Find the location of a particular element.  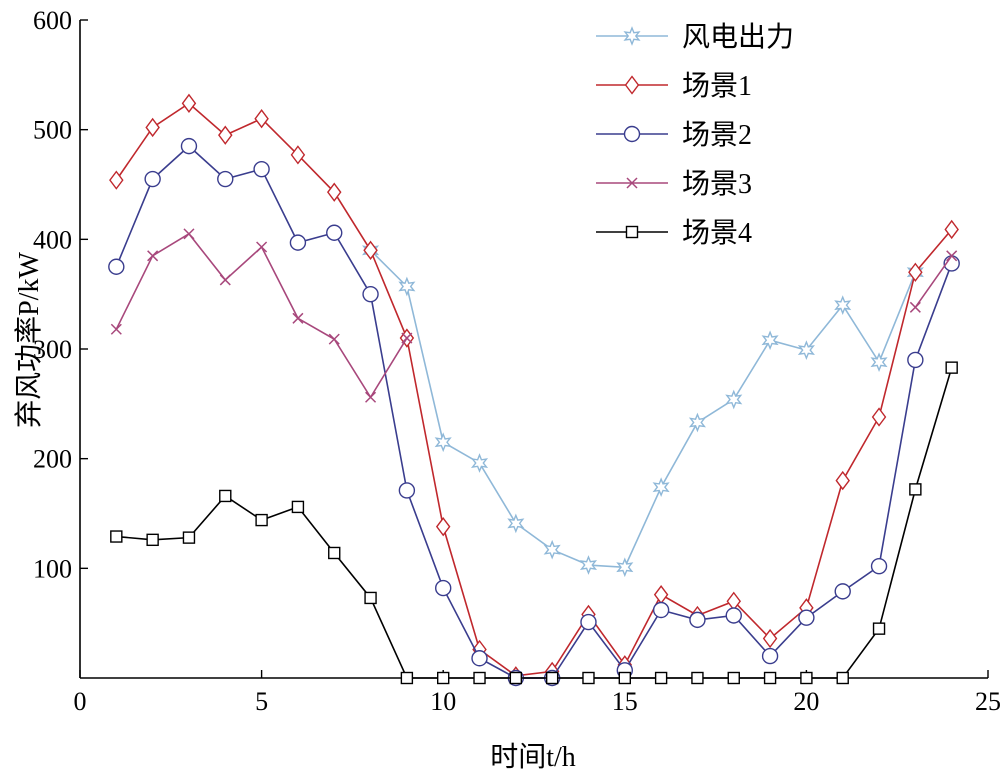

x-tick-label: 0 is located at coordinates (80, 701).